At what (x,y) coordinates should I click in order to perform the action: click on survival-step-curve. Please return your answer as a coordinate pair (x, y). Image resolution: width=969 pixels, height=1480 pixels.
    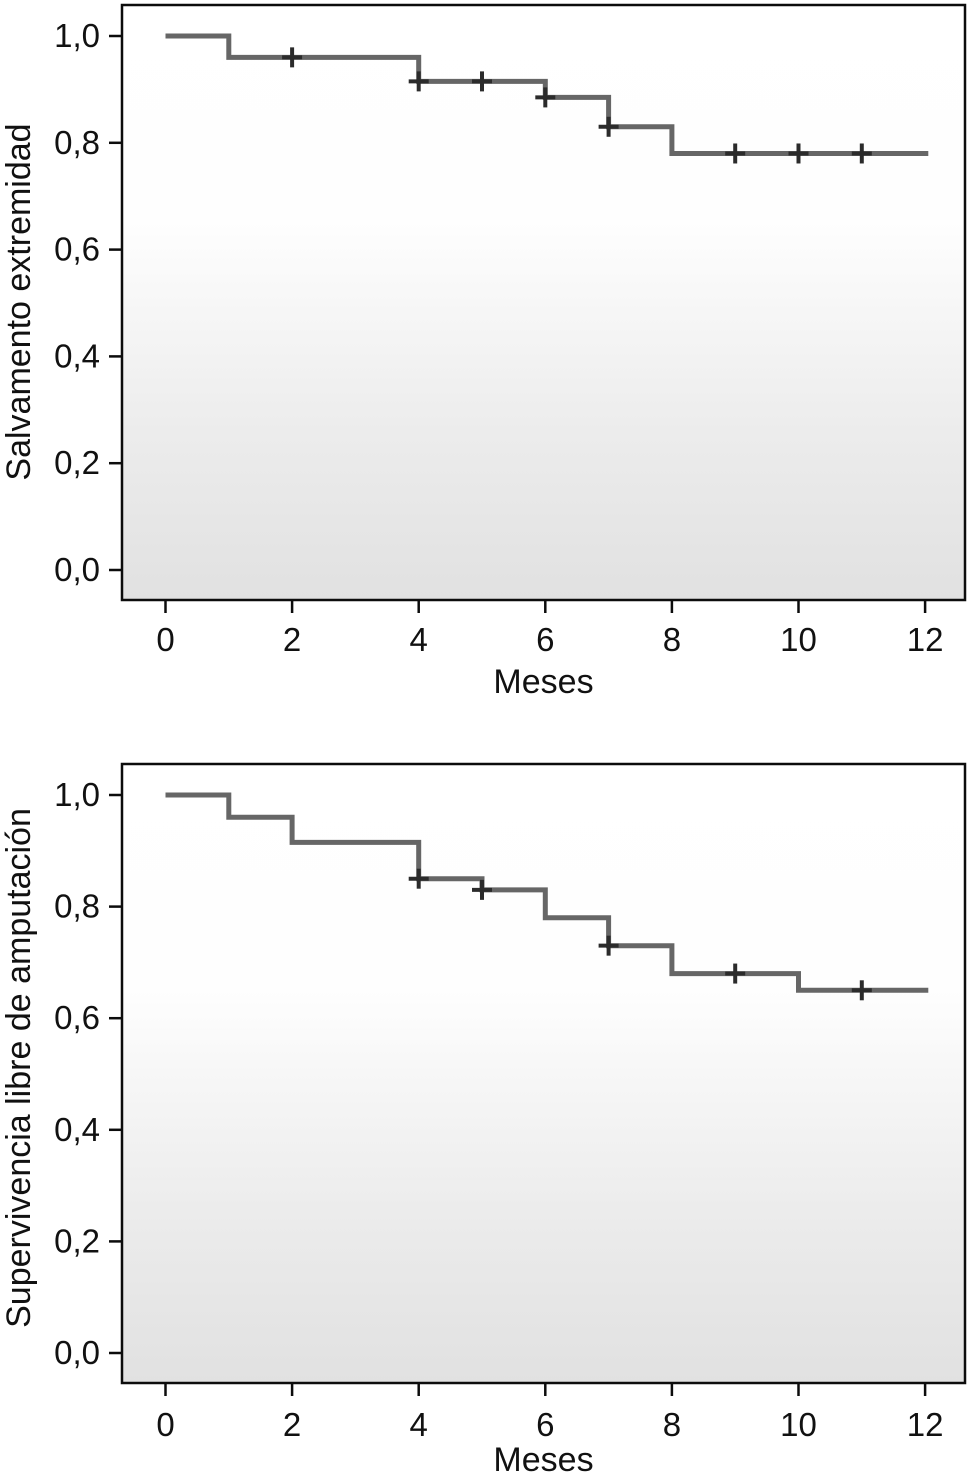
    Looking at the image, I should click on (547, 892).